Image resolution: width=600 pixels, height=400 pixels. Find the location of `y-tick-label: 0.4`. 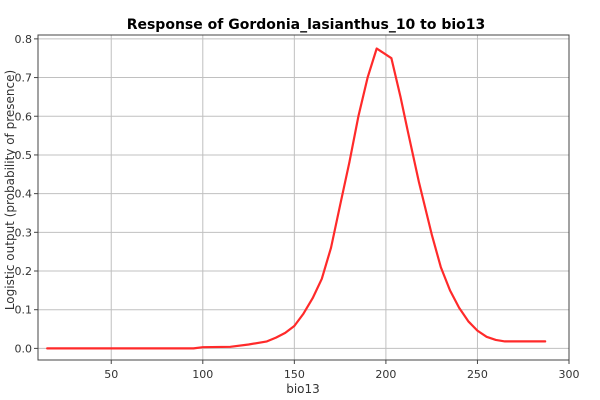

y-tick-label: 0.4 is located at coordinates (24, 194).